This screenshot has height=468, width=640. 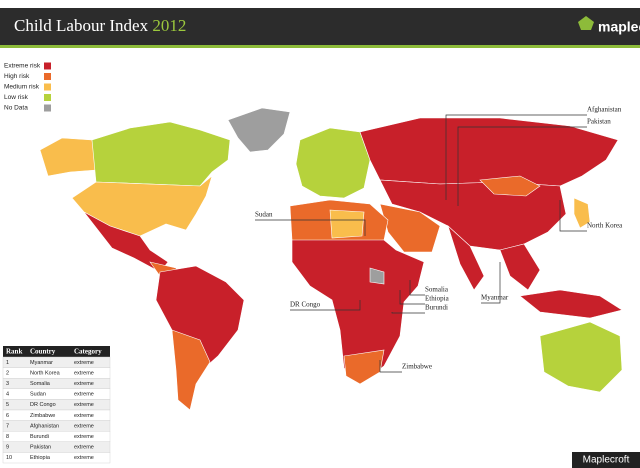 What do you see at coordinates (39, 437) in the screenshot?
I see `table-cell: Burundi` at bounding box center [39, 437].